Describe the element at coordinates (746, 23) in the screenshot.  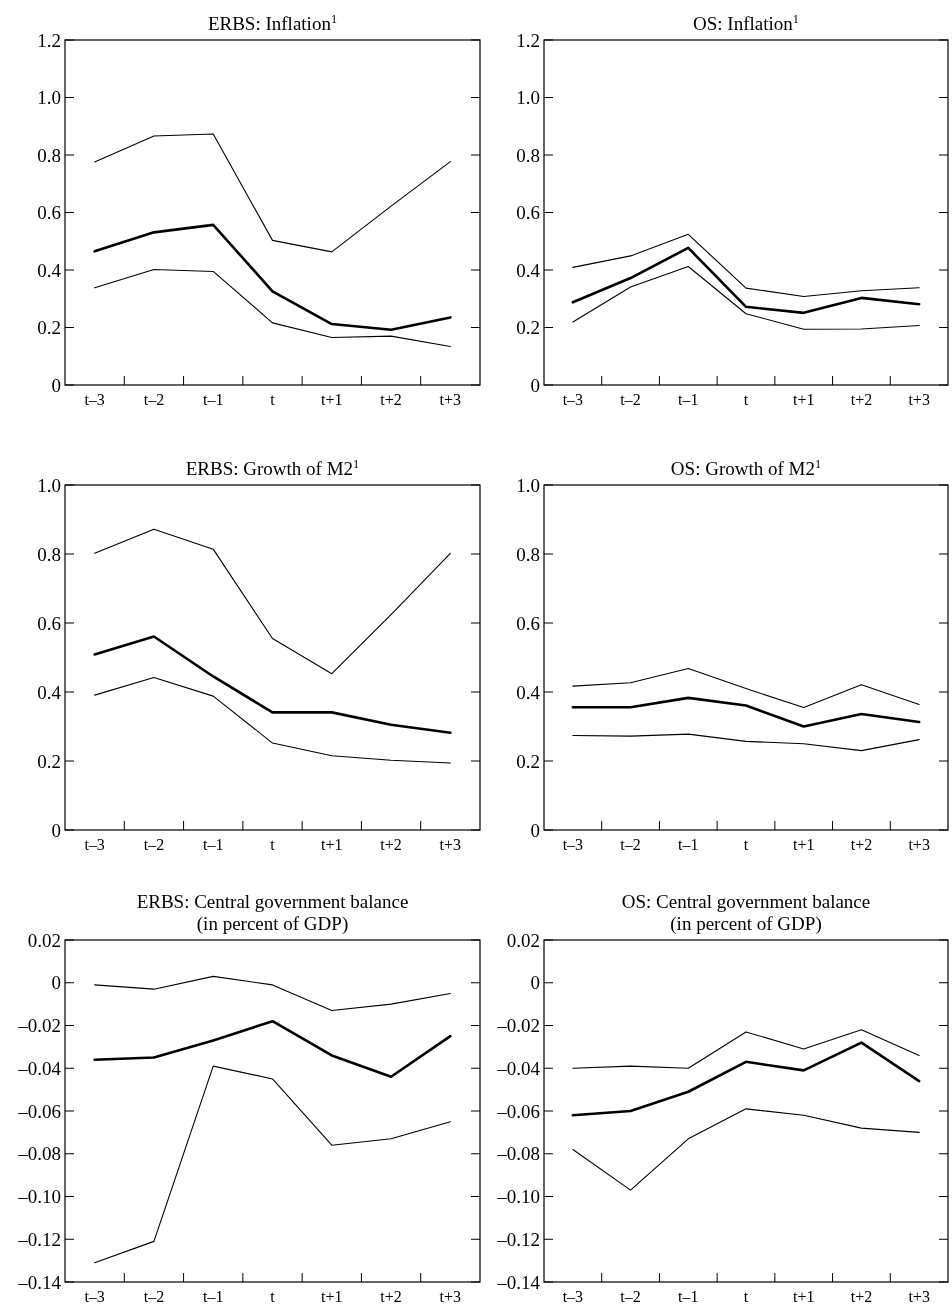
I see `chart-title: OS: Inflation$^{1}$` at that location.